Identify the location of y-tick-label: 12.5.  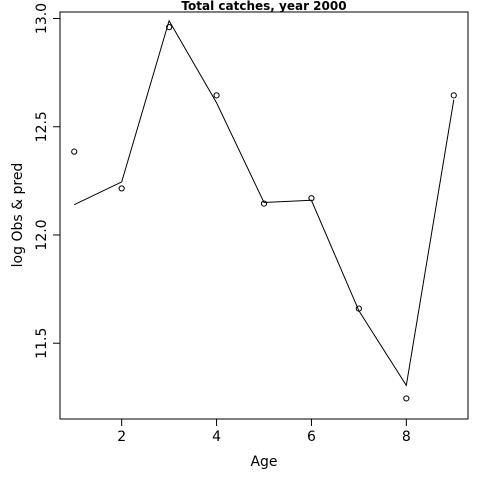
(42, 126).